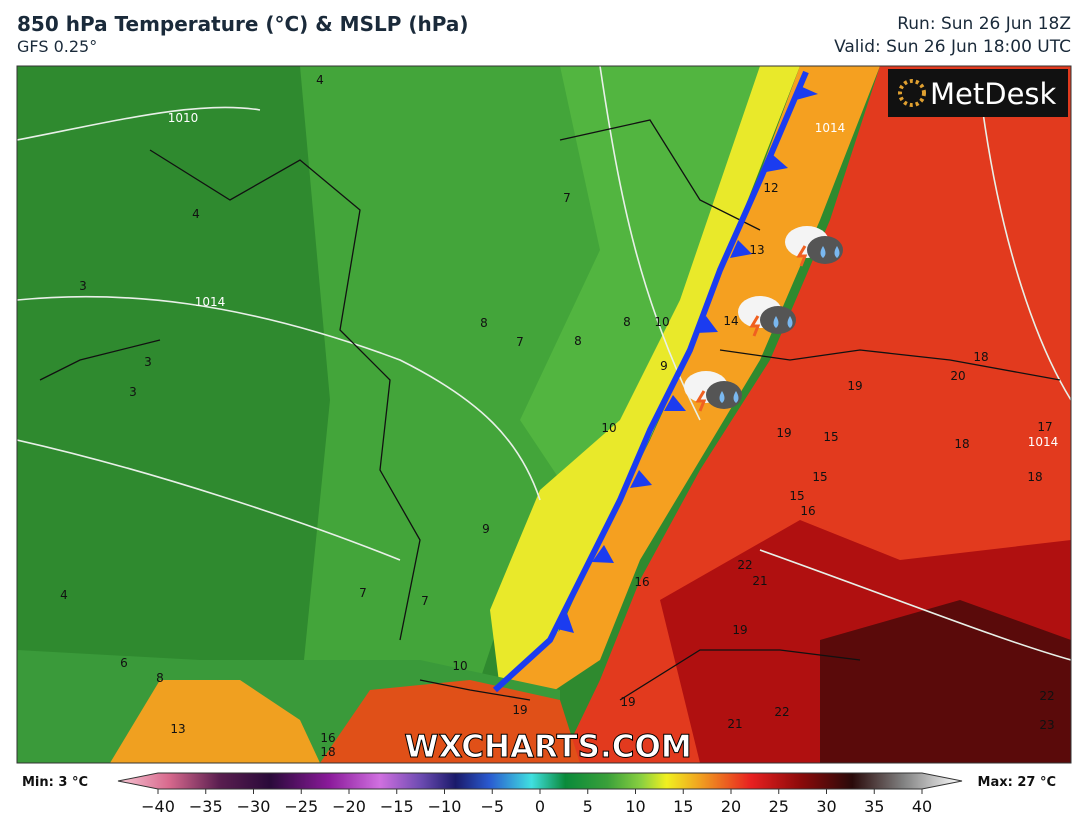  I want to click on valid-time: Valid: Sun 26 Jun 18:00 UTC, so click(952, 47).